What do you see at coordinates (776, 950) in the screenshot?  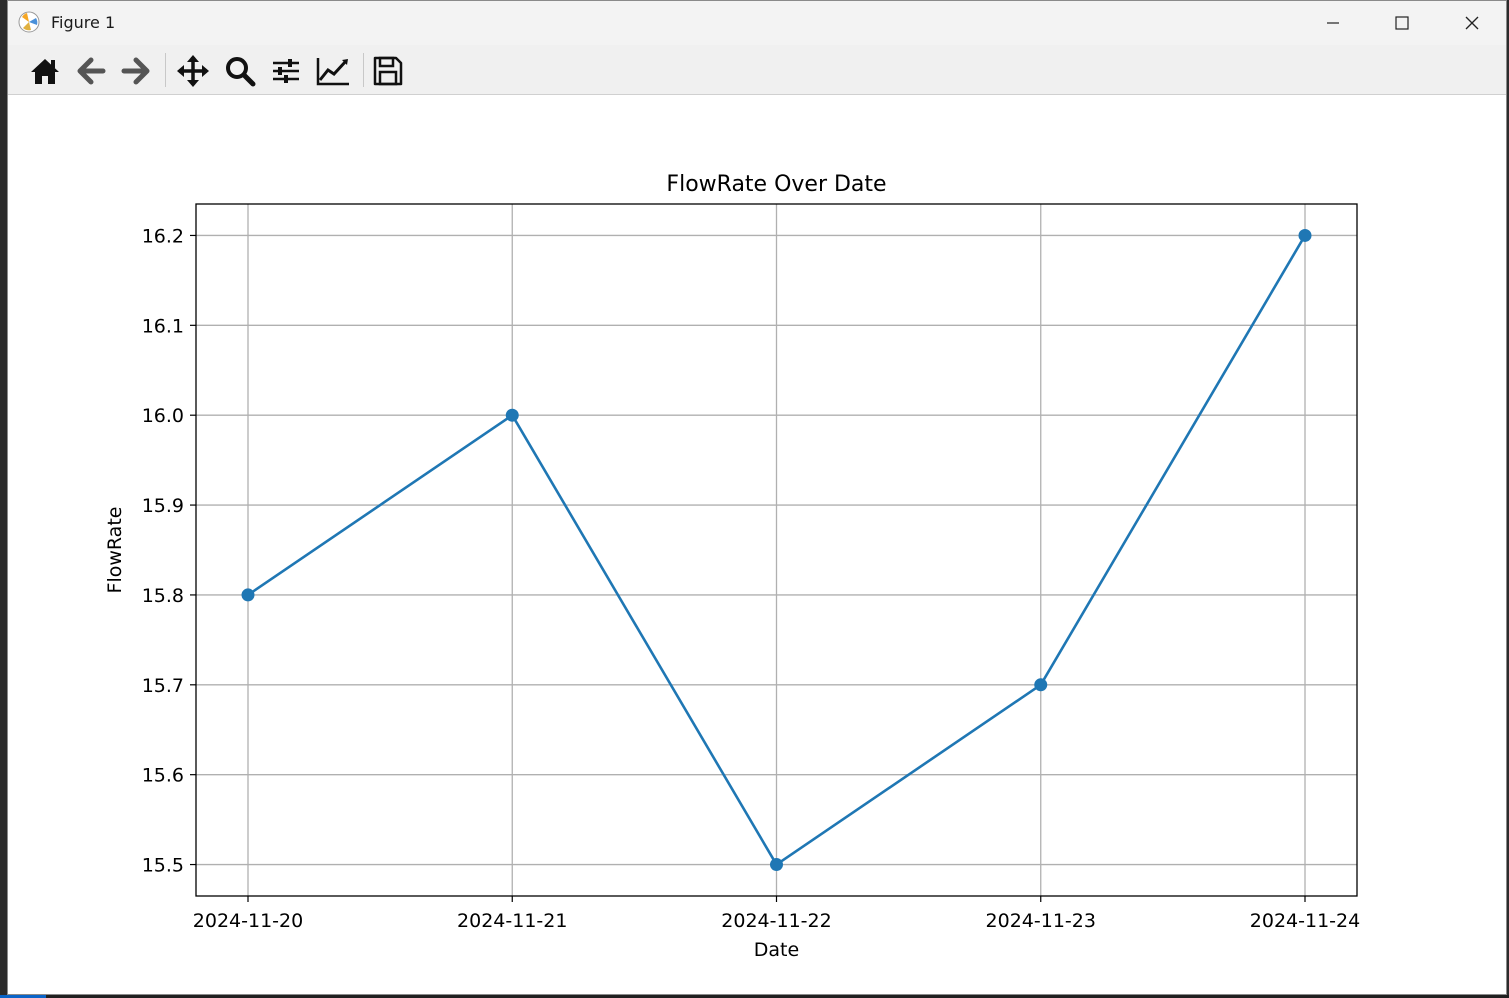 I see `x-axis-label: Date` at bounding box center [776, 950].